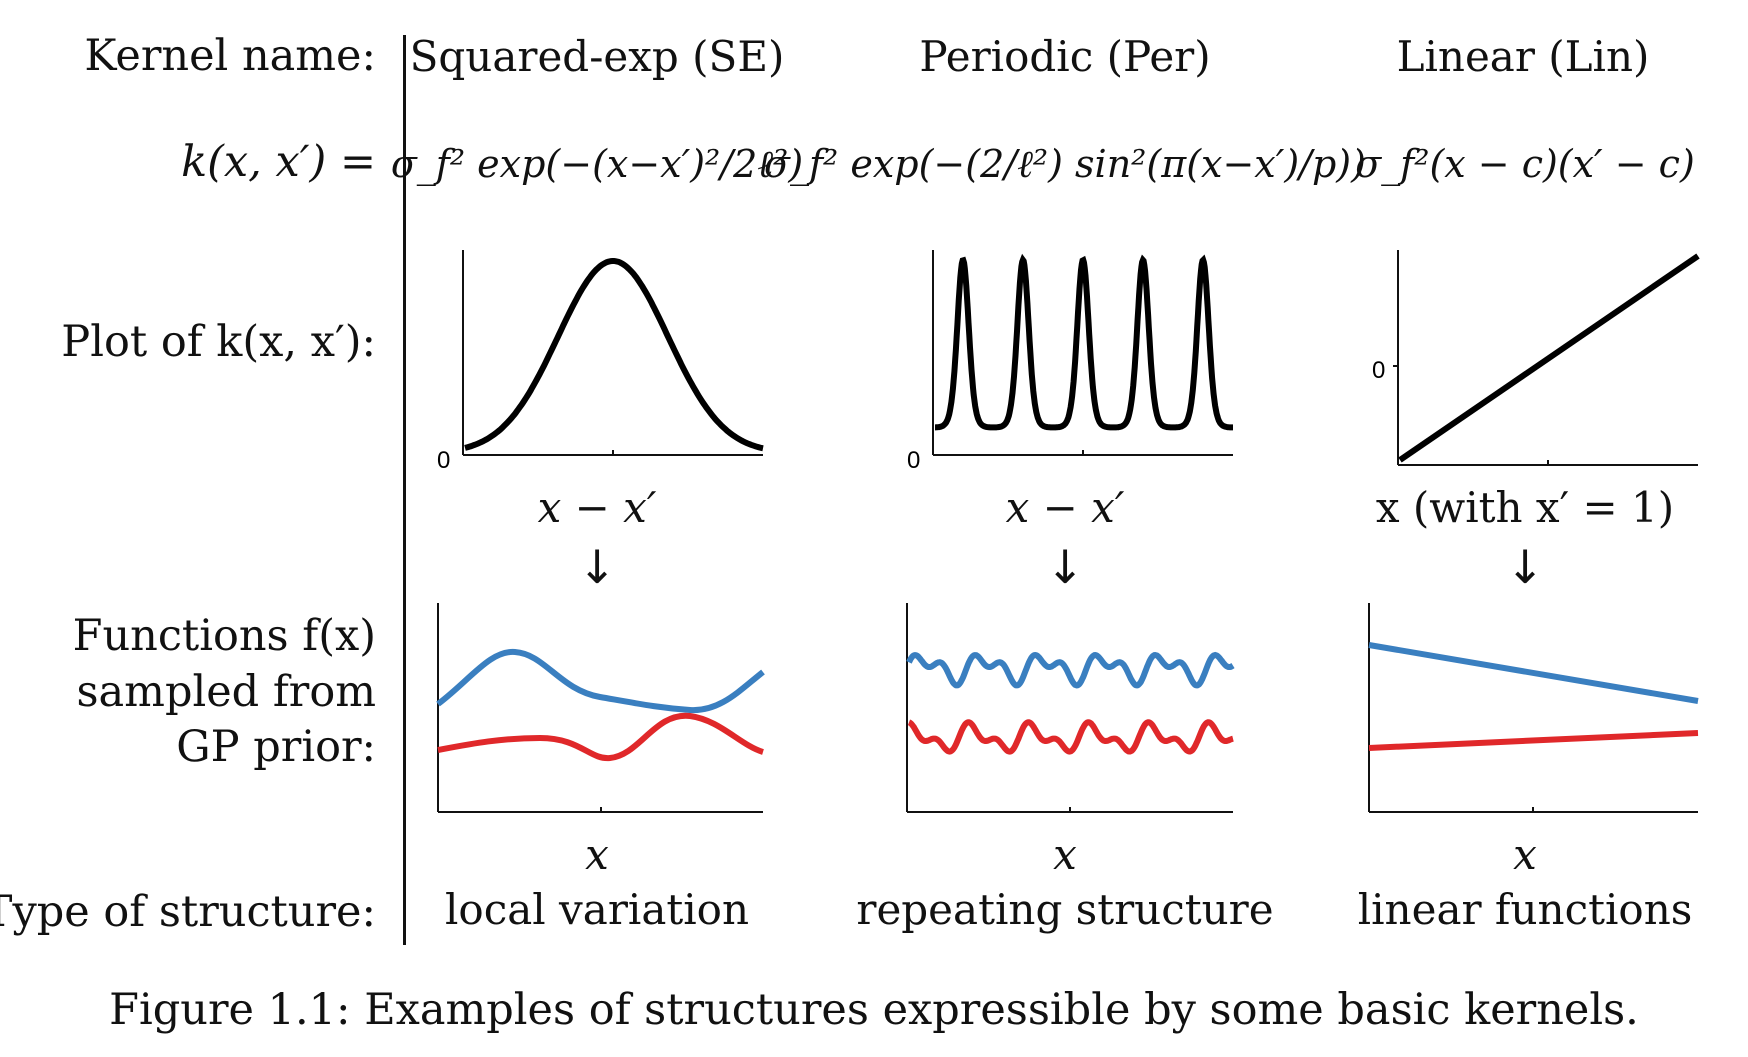  What do you see at coordinates (1065, 909) in the screenshot?
I see `structure-label-per: repeating structure` at bounding box center [1065, 909].